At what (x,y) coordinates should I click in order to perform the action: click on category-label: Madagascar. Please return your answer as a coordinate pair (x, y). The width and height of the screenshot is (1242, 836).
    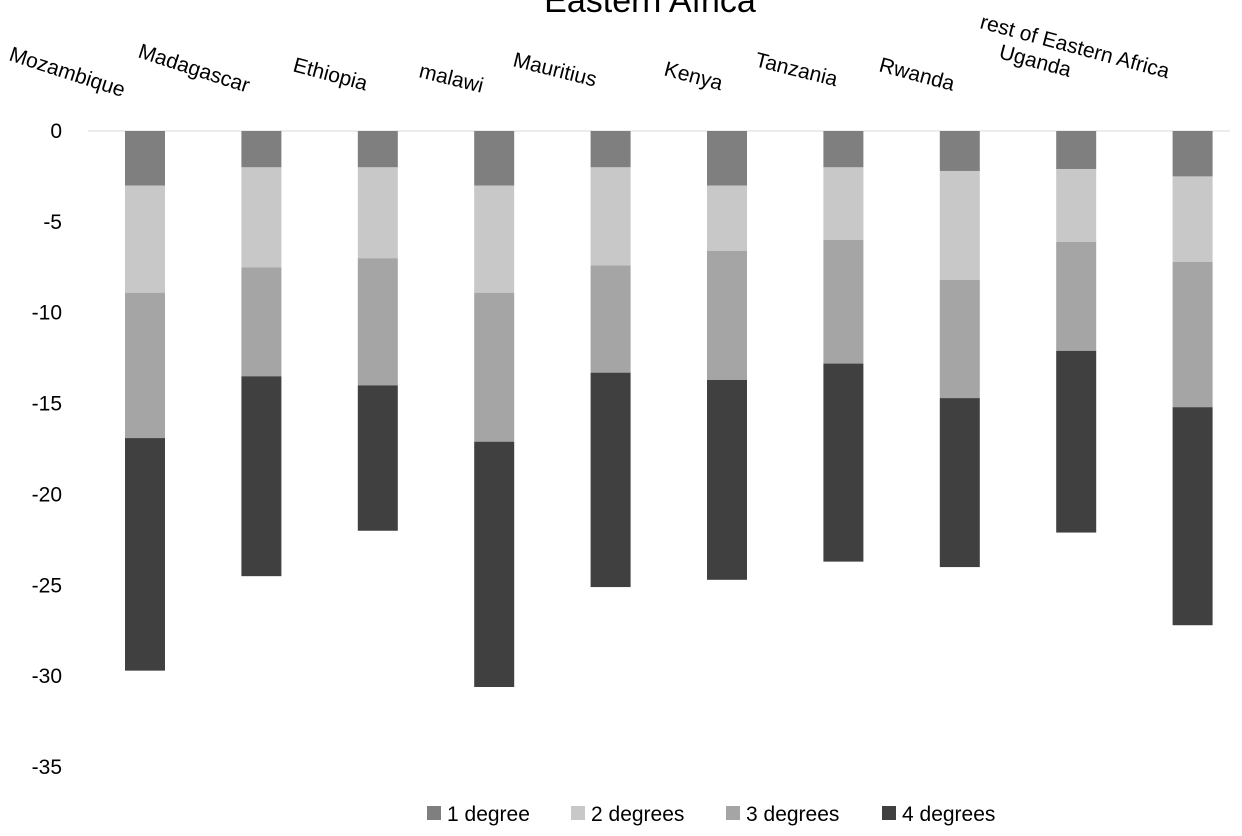
    Looking at the image, I should click on (193, 69).